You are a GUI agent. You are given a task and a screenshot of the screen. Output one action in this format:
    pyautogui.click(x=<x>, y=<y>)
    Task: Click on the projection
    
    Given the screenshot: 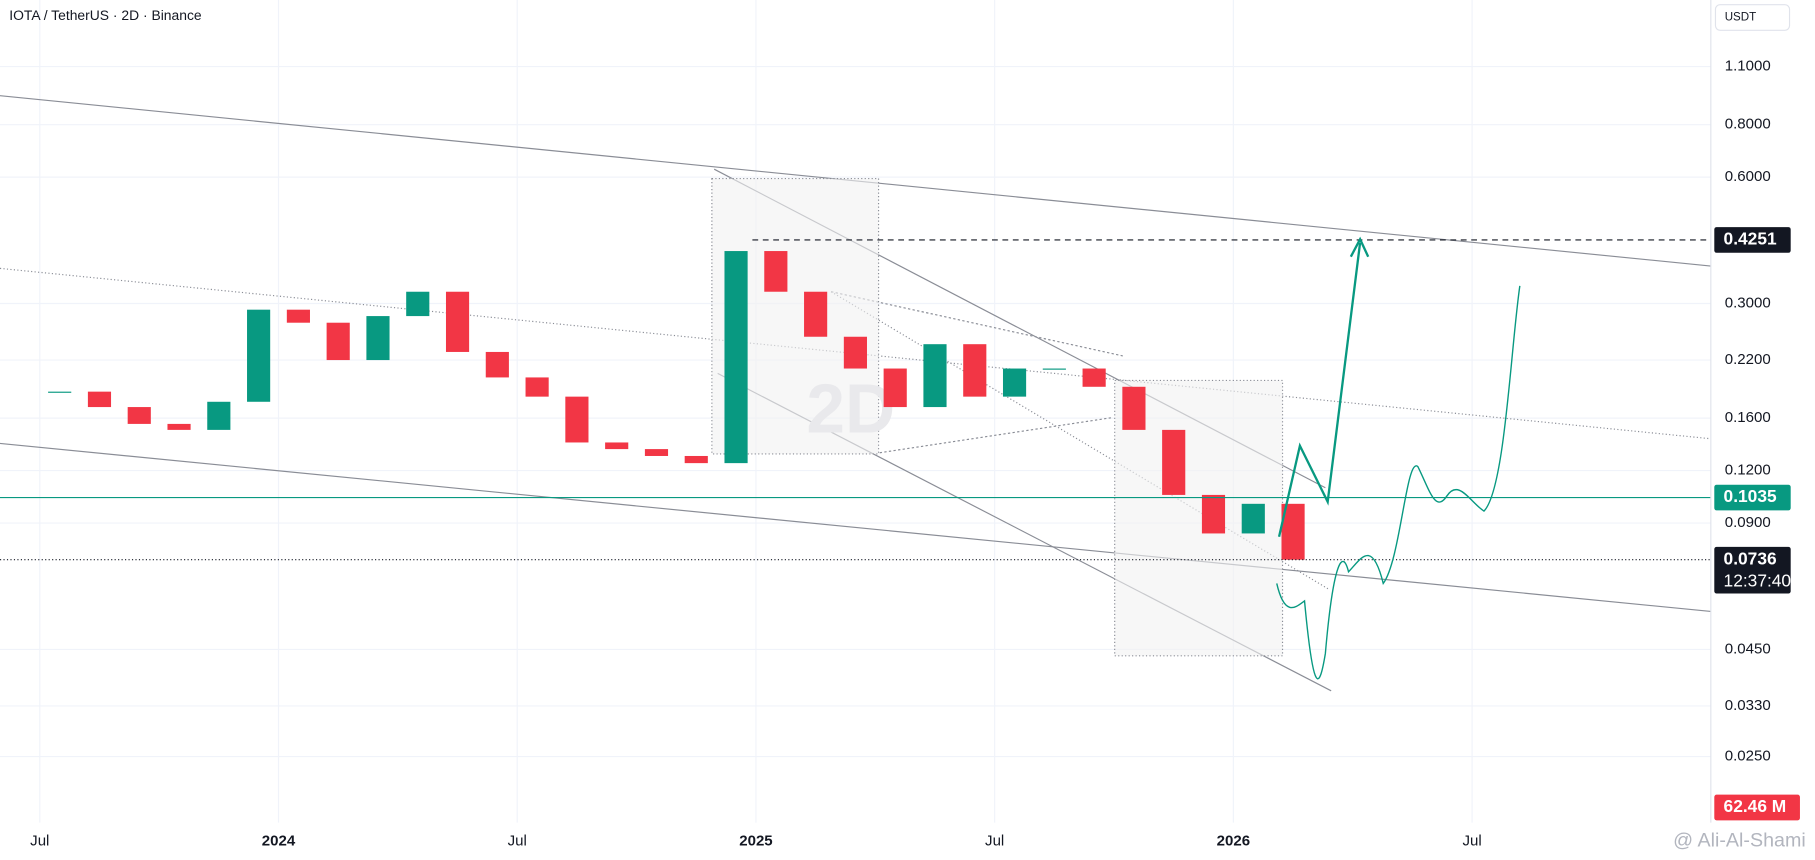 What is the action you would take?
    pyautogui.click(x=1398, y=458)
    